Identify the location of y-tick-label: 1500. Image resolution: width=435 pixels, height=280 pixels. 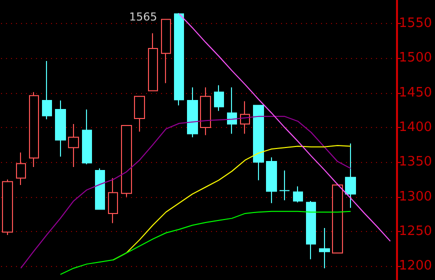
(415, 58).